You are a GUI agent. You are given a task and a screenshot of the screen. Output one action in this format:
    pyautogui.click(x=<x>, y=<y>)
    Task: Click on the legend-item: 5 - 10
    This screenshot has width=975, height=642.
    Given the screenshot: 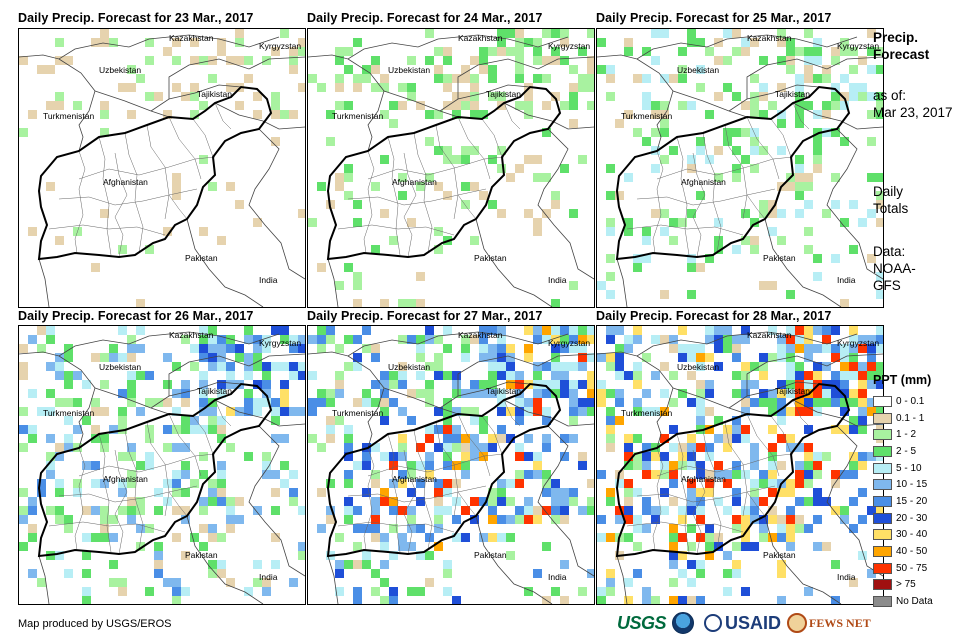 What is the action you would take?
    pyautogui.click(x=903, y=468)
    